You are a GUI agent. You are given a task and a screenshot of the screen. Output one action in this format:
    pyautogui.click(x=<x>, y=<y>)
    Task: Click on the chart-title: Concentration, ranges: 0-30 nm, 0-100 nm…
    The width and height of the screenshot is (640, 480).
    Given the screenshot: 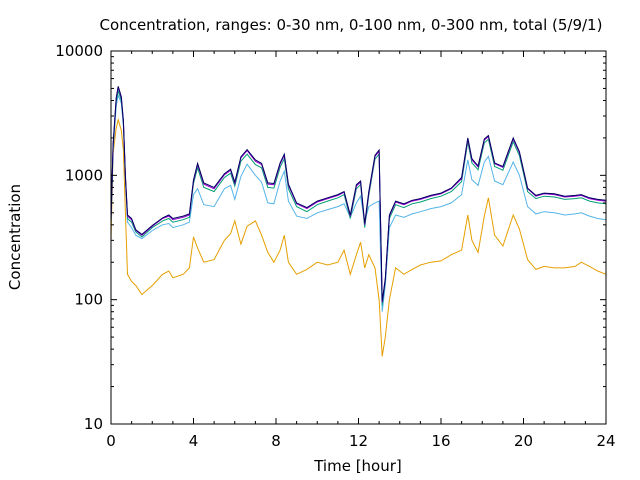 What is the action you would take?
    pyautogui.click(x=351, y=25)
    